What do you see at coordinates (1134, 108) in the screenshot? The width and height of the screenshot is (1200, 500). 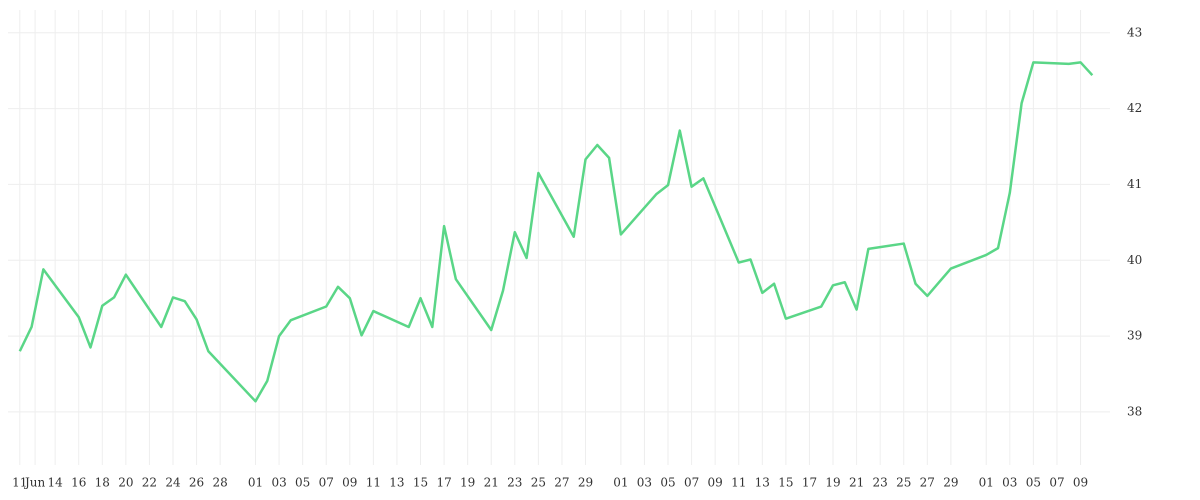 I see `y-tick-label: 42` at bounding box center [1134, 108].